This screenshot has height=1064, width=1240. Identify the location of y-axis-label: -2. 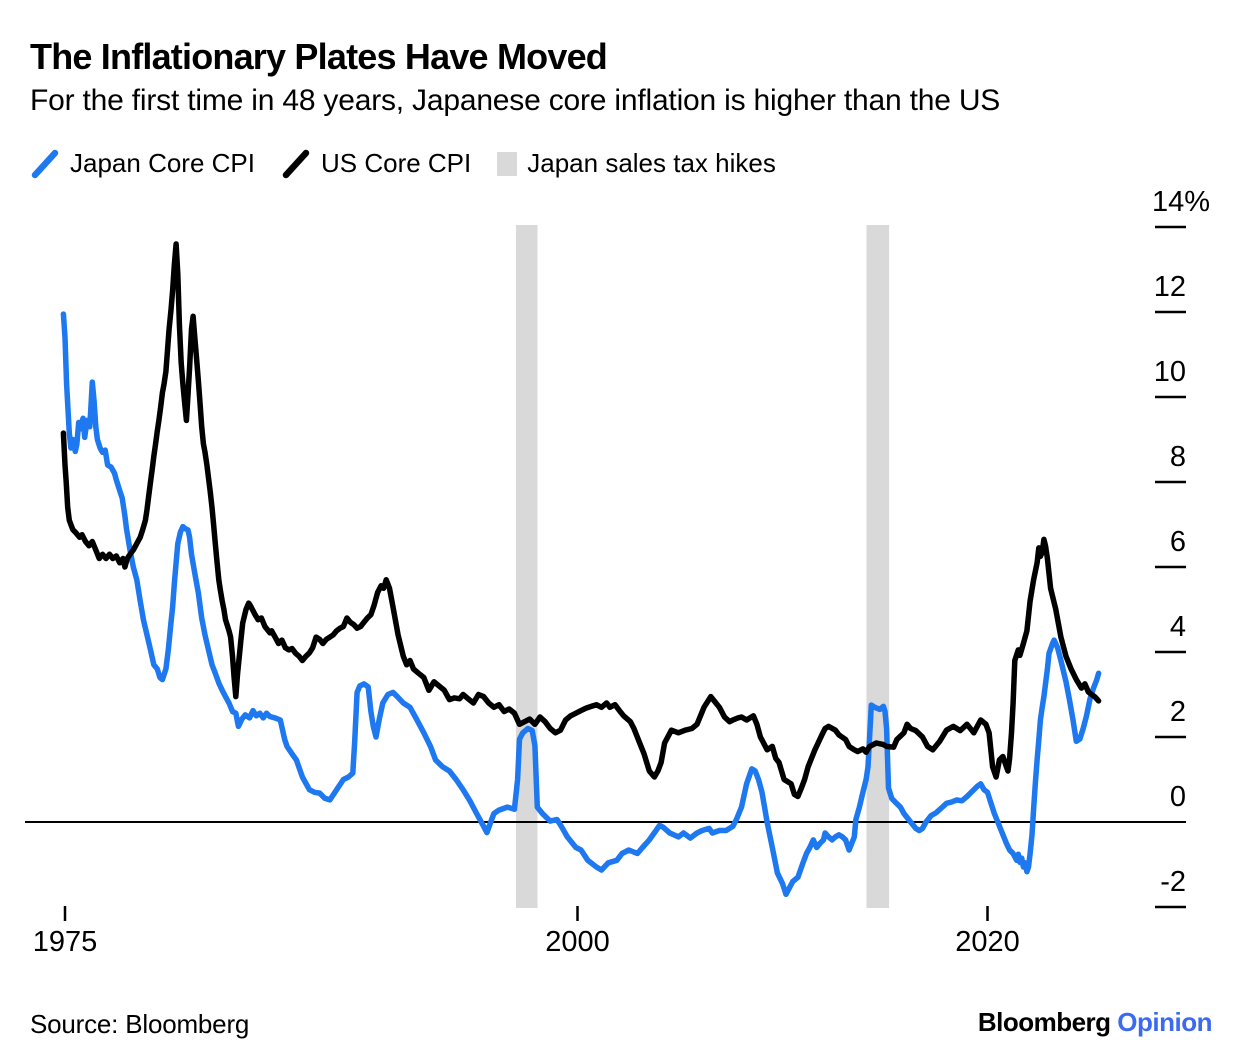
(1173, 882).